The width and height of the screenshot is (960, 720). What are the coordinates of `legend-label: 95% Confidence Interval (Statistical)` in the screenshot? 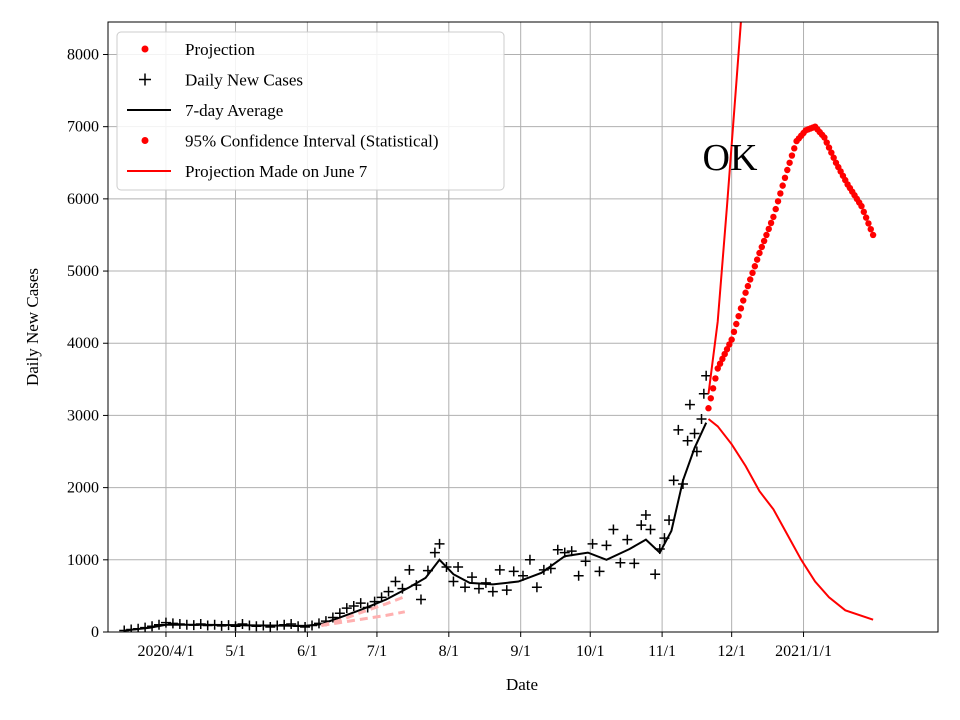 It's located at (312, 141).